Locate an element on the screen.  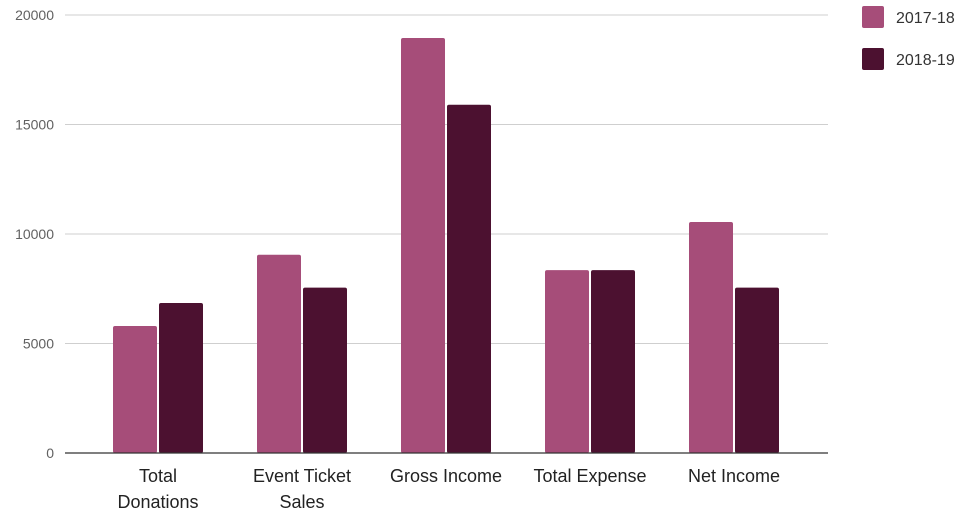
legend: 2017-18 2018-19 is located at coordinates (908, 38).